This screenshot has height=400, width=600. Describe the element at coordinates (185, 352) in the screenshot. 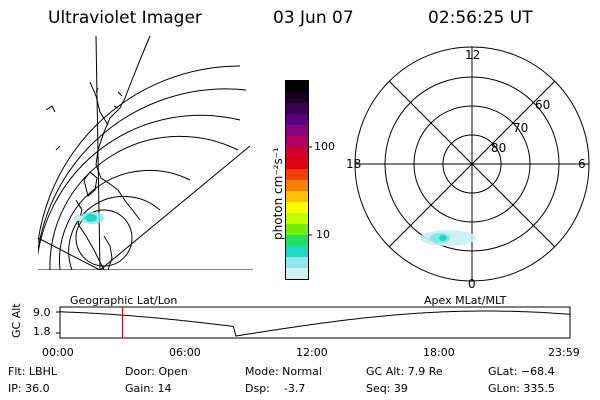

I see `x-tick-0600: 06:00` at that location.